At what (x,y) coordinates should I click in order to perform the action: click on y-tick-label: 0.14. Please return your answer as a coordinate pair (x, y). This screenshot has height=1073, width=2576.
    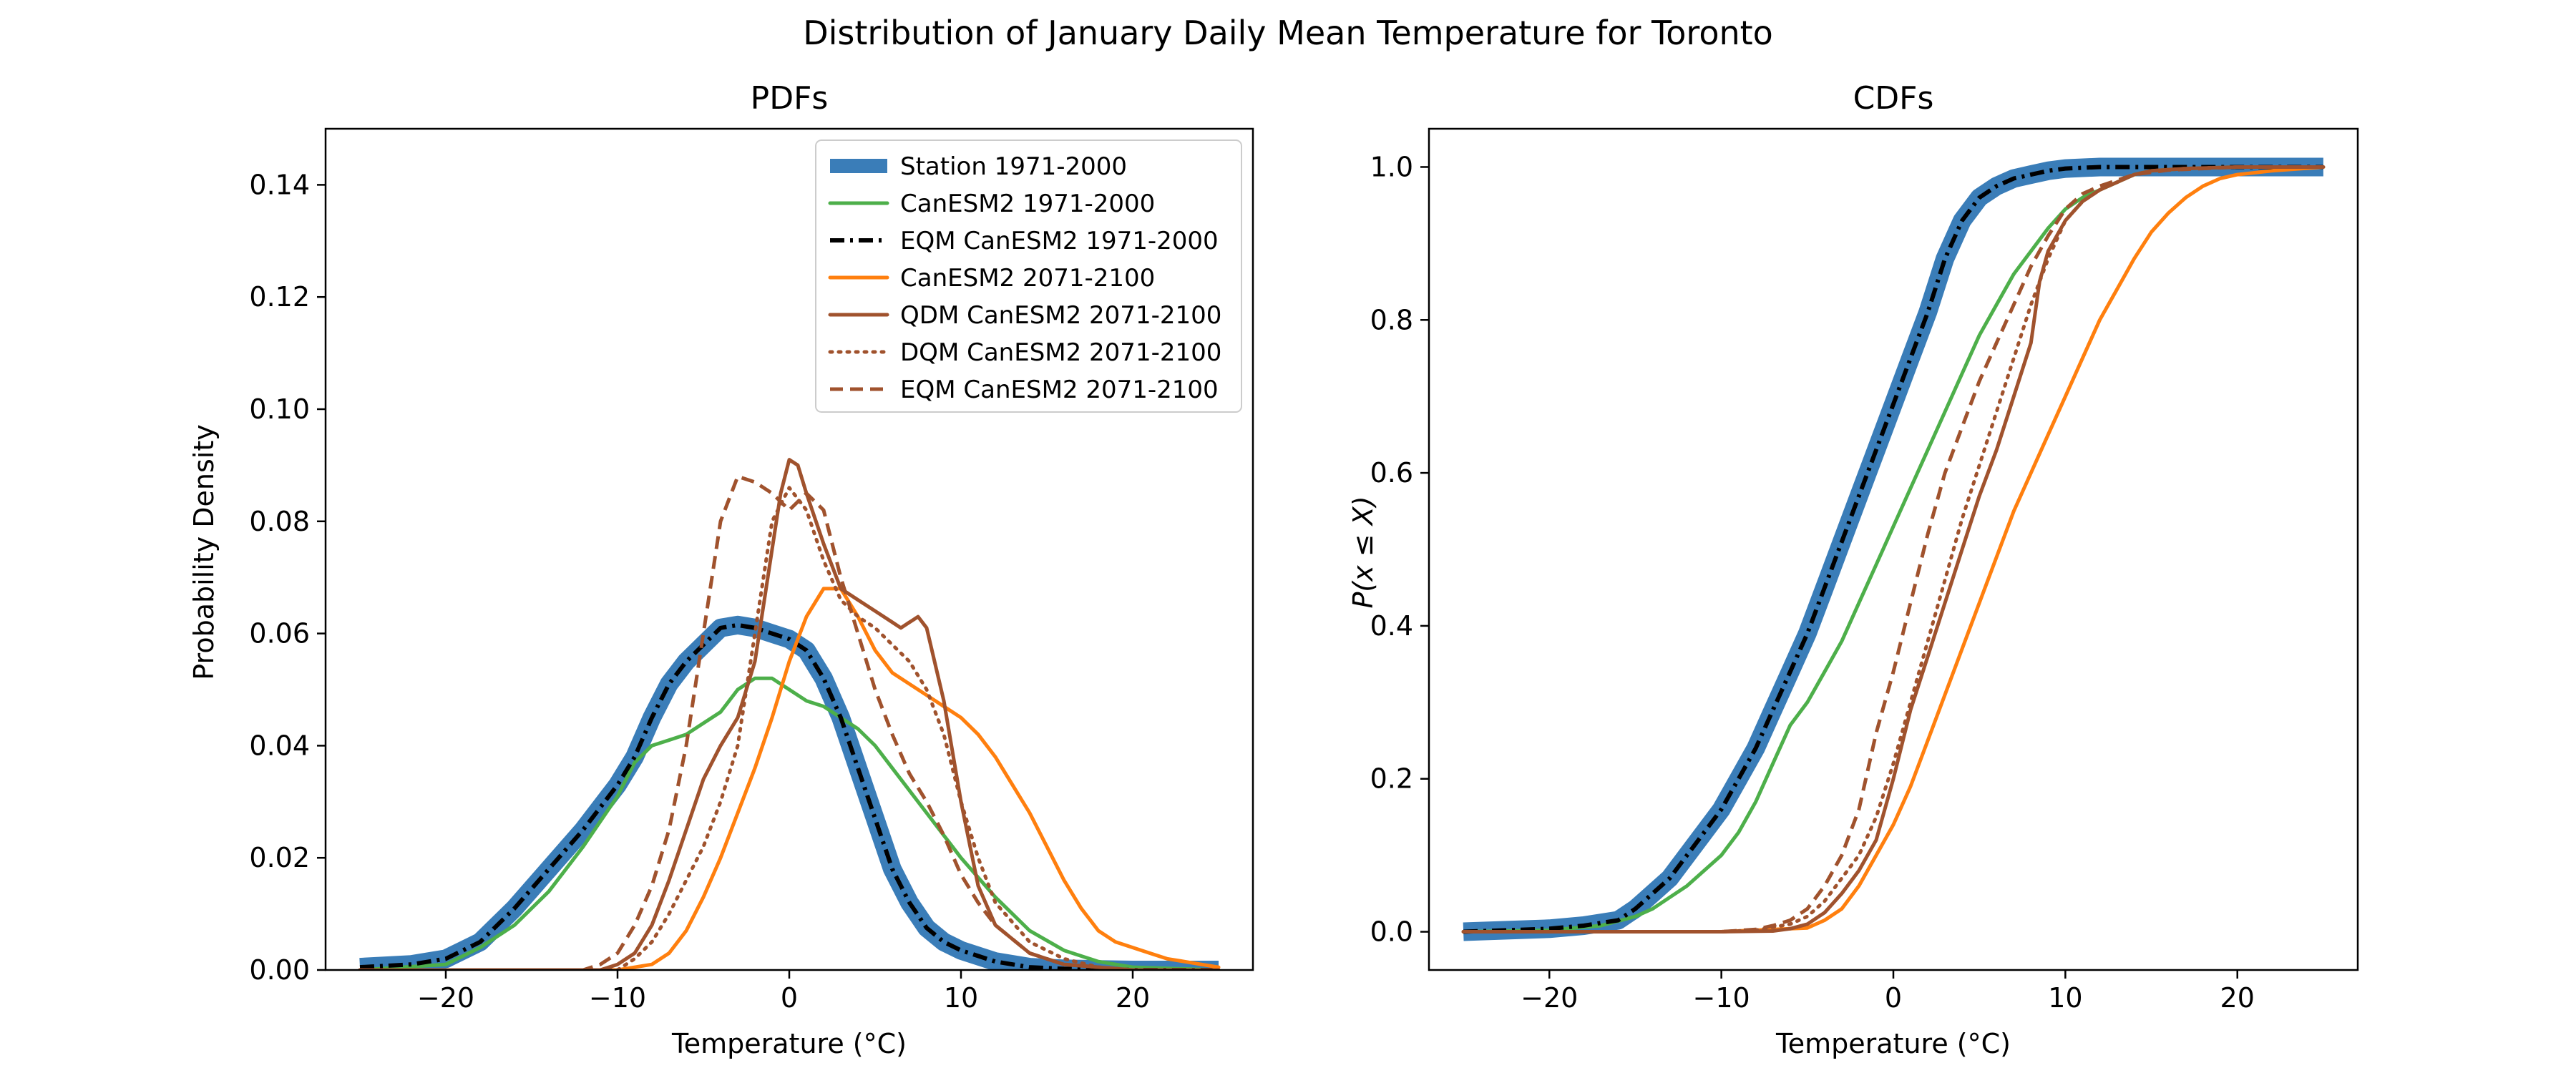
    Looking at the image, I should click on (279, 184).